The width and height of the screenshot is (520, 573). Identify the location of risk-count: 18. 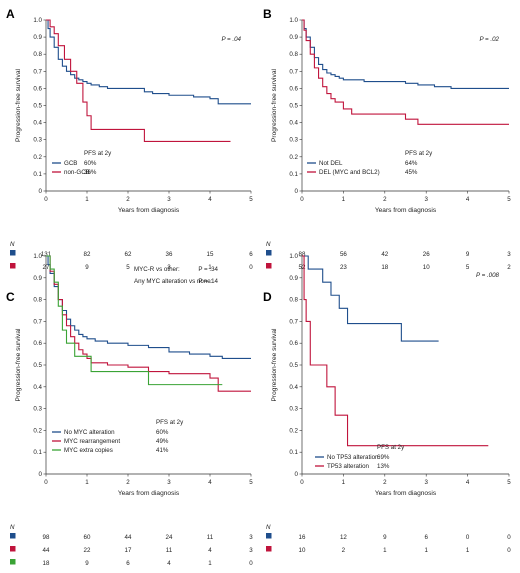
(46, 563).